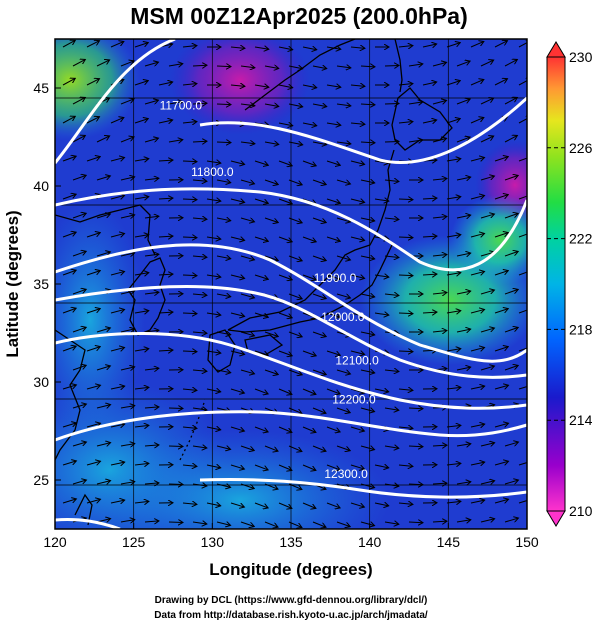 The height and width of the screenshot is (625, 599). Describe the element at coordinates (213, 542) in the screenshot. I see `x-tick-label: 130` at that location.